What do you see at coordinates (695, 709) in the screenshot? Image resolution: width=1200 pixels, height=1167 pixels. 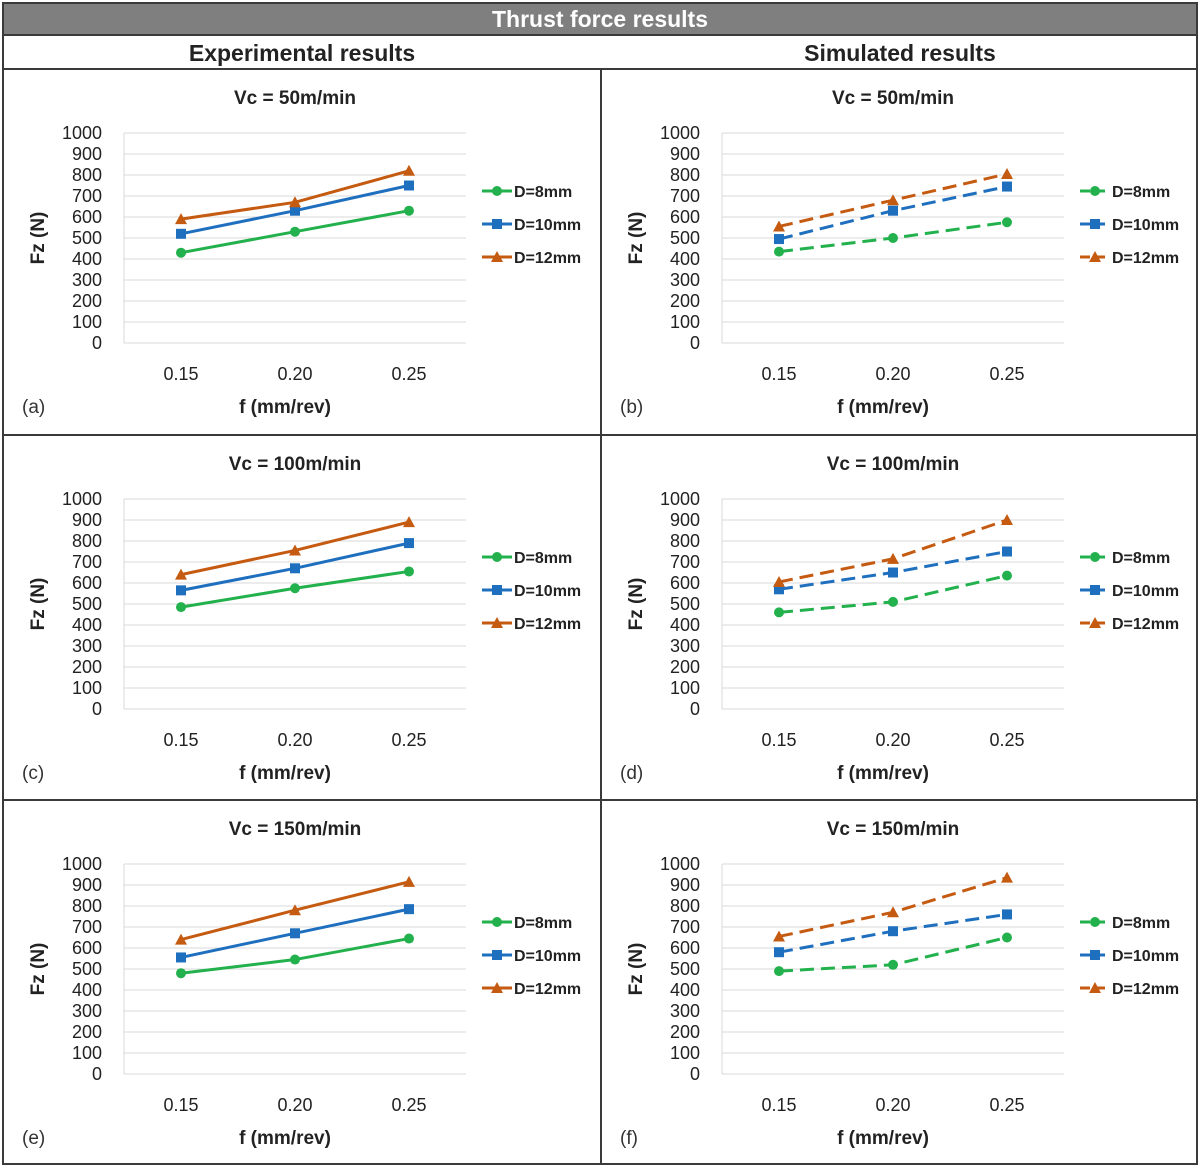 I see `y-tick-label: 0` at bounding box center [695, 709].